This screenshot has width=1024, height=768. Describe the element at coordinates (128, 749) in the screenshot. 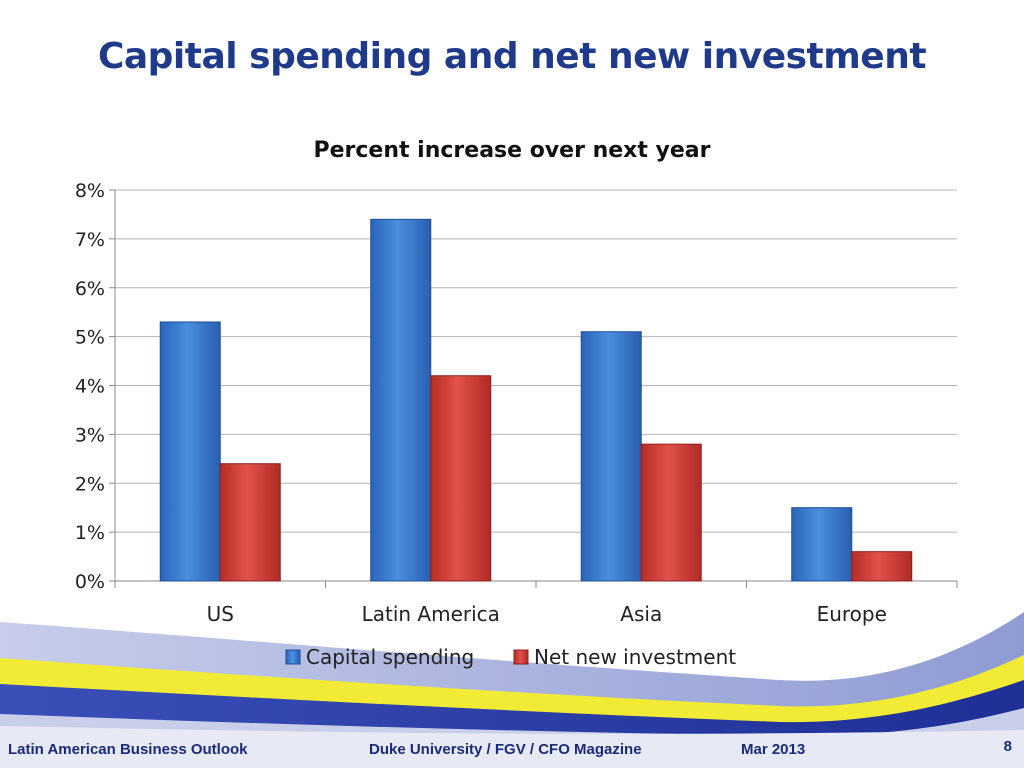

I see `footer-source-title: Latin American Business Outlook` at that location.